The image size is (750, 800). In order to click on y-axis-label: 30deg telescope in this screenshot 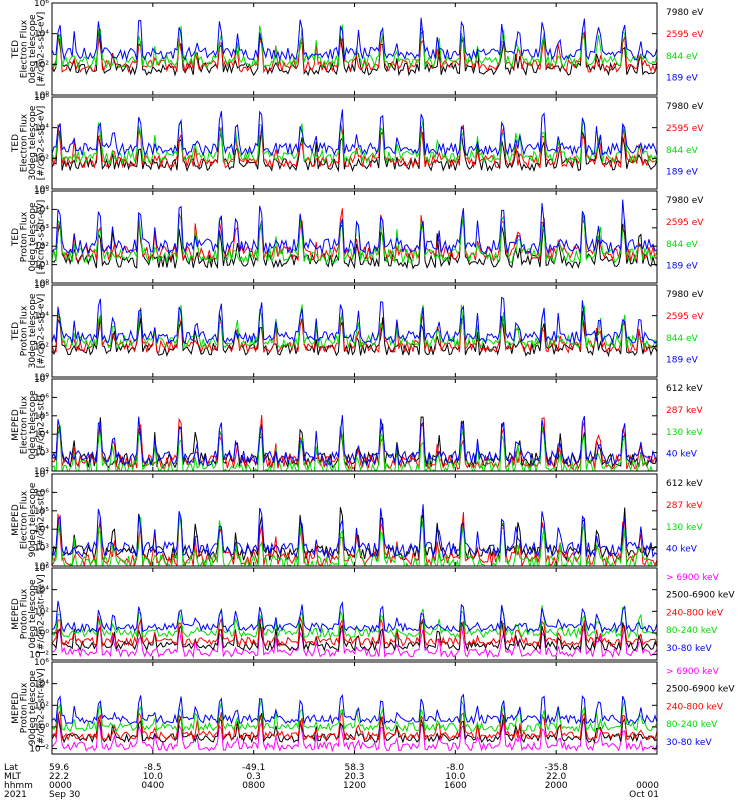, I will do `click(33, 330)`.